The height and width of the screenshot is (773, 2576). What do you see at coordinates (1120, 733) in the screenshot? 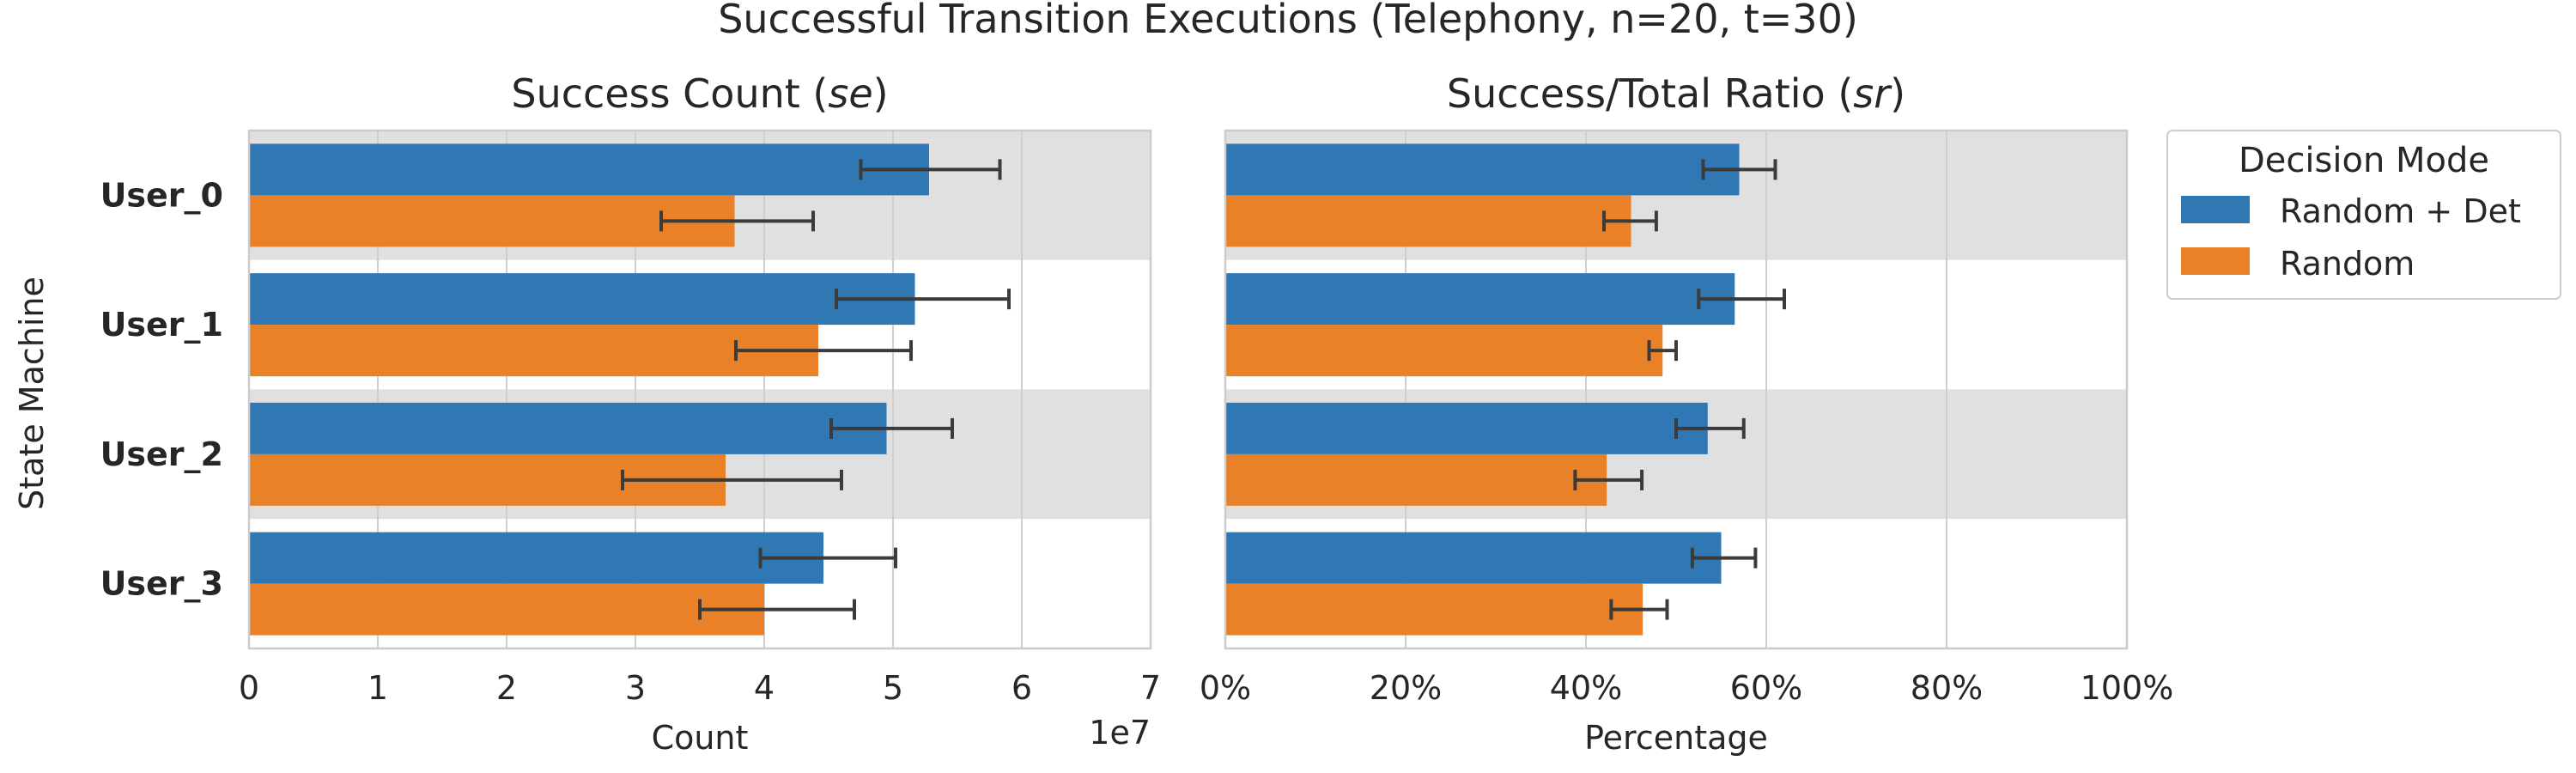
I see `x-offset-label: 1e7` at bounding box center [1120, 733].